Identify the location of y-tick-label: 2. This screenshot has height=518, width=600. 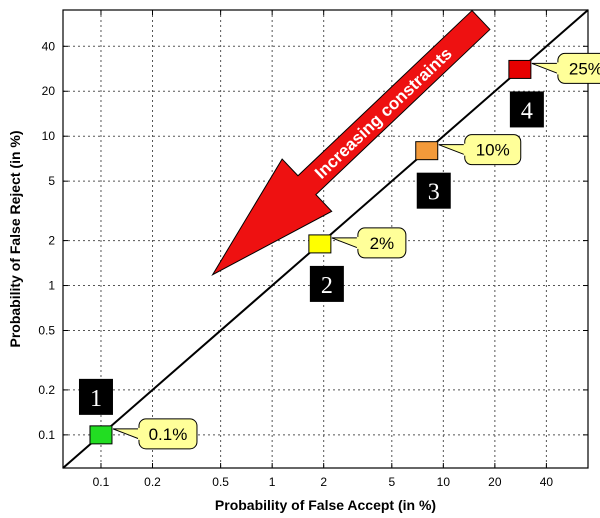
(51, 241).